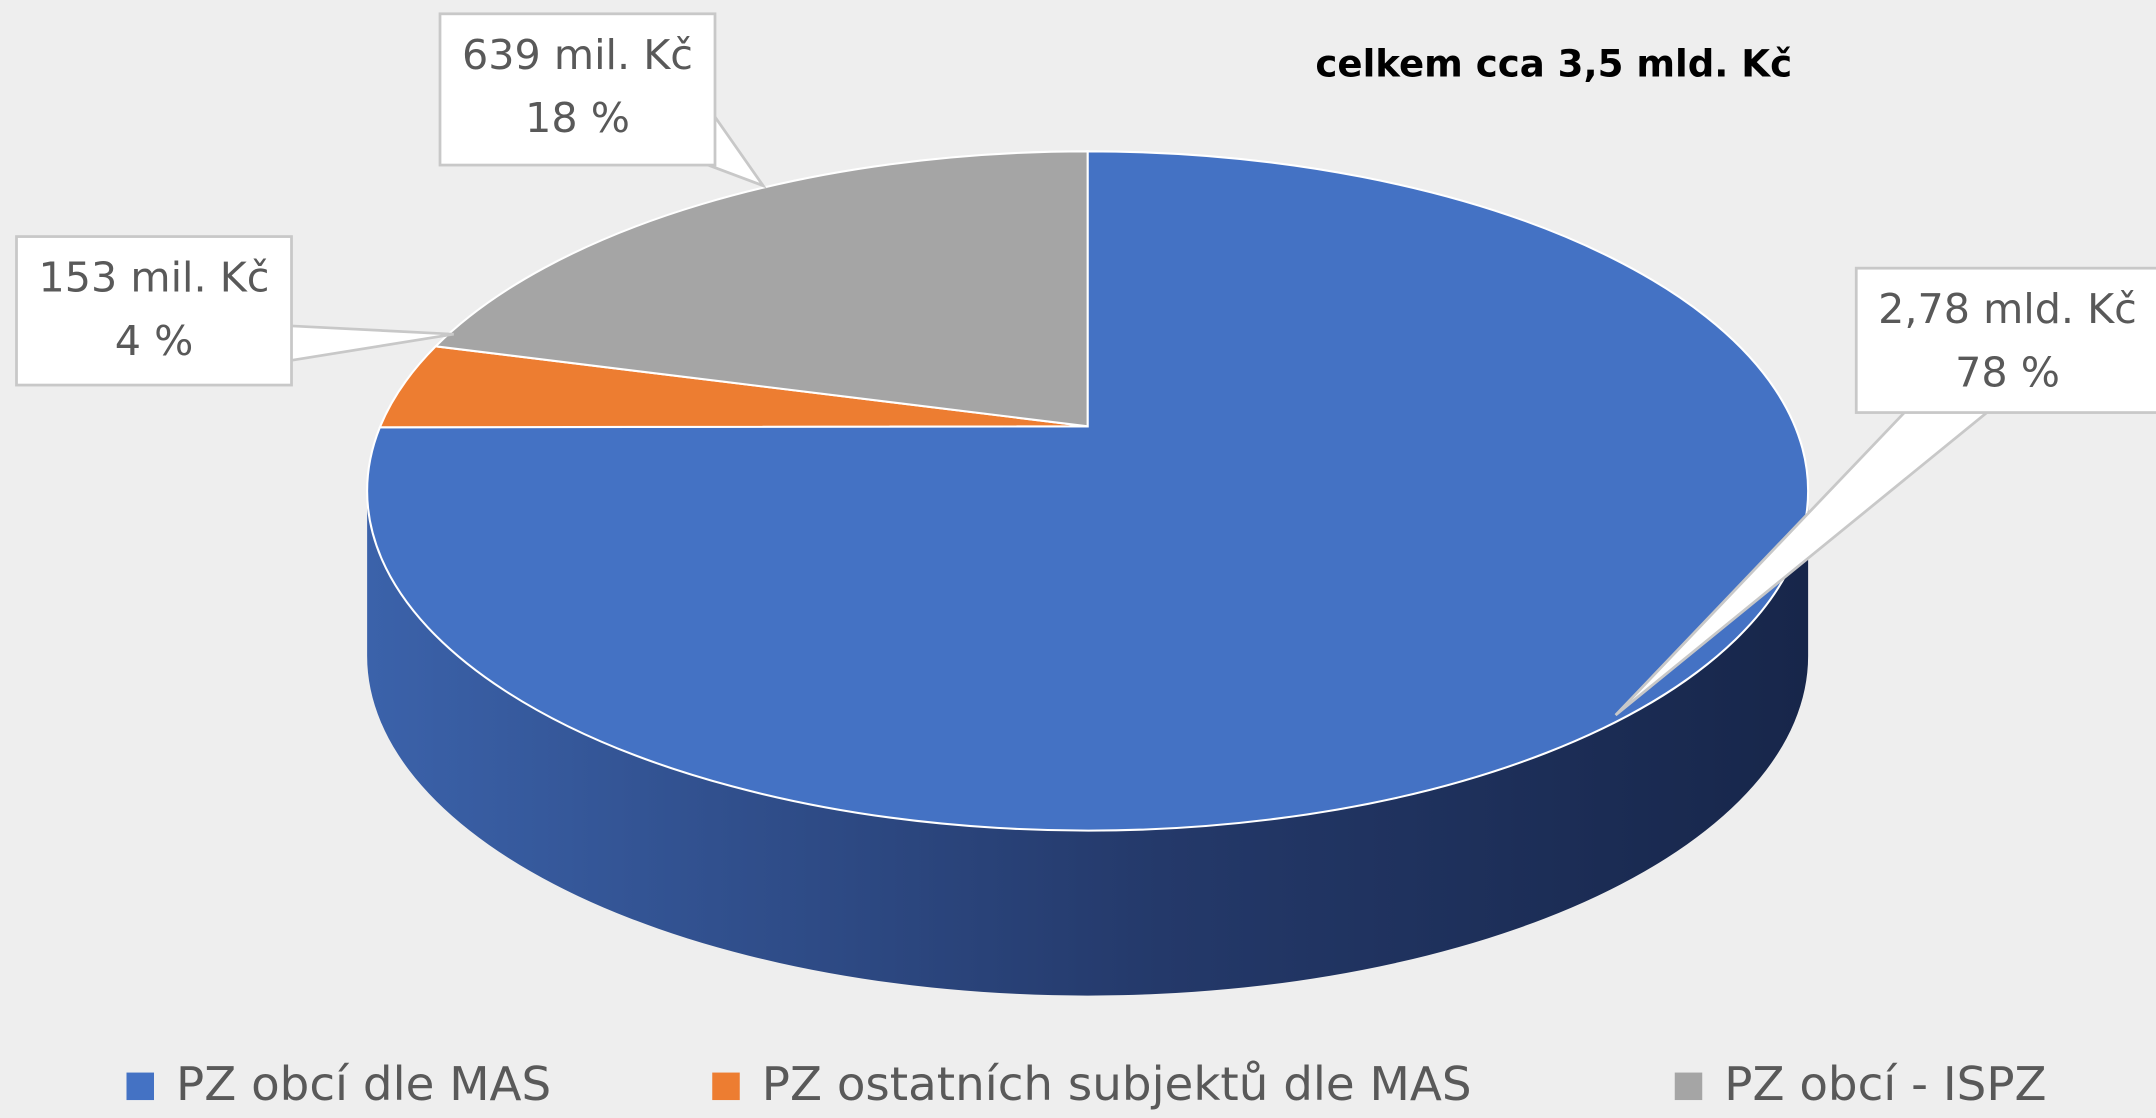  What do you see at coordinates (1117, 1085) in the screenshot?
I see `legend-label: PZ ostatních subjektů dle MAS` at bounding box center [1117, 1085].